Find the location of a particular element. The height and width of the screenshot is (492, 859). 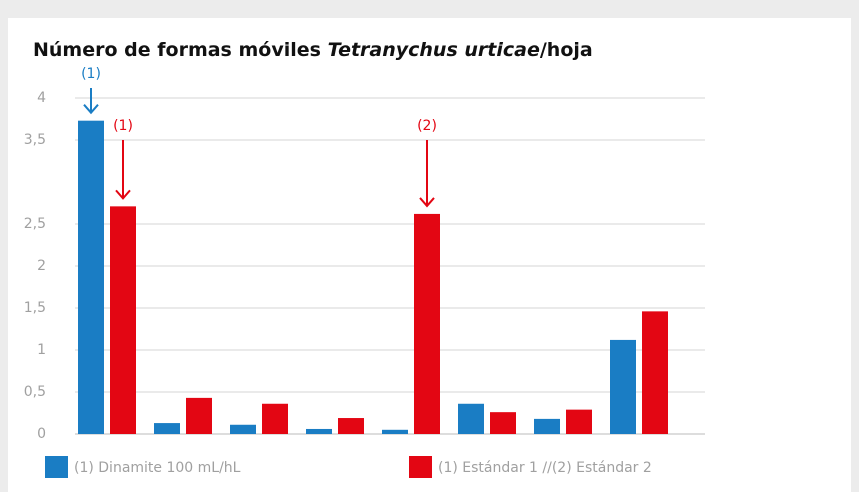

annotation: (2) is located at coordinates (427, 126).